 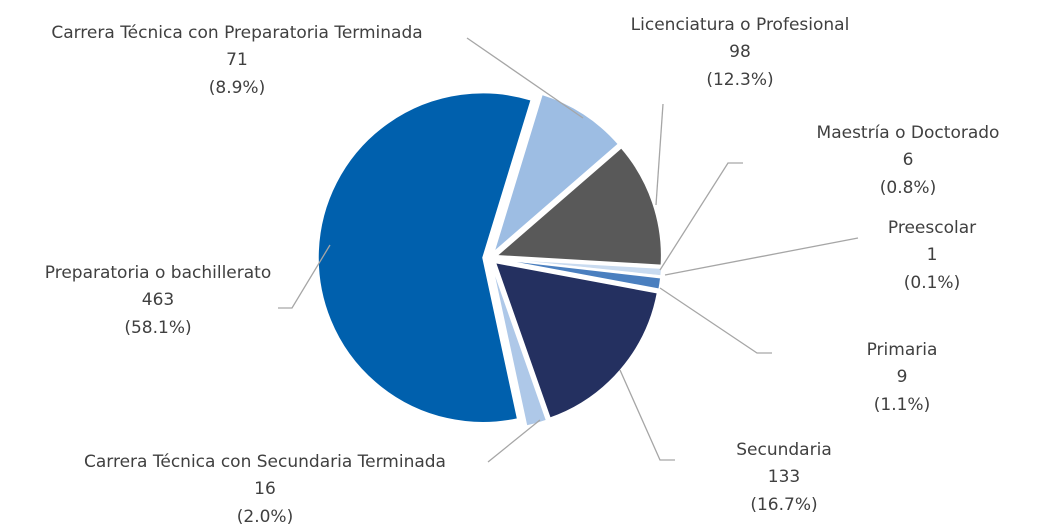 What do you see at coordinates (908, 188) in the screenshot?
I see `slice-percentage: (0.8%)` at bounding box center [908, 188].